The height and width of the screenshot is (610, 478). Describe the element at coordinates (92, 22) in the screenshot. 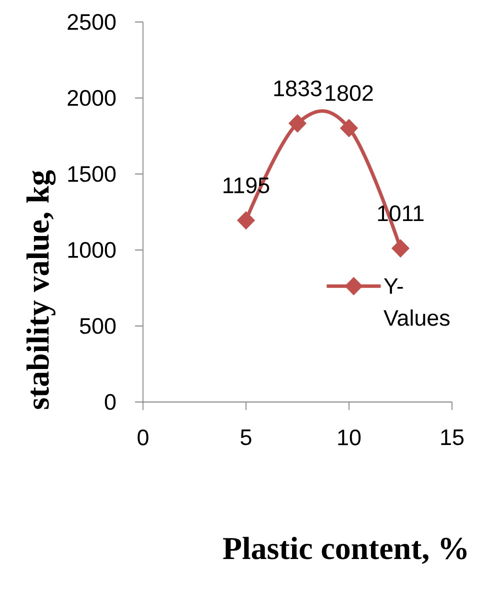

I see `y-tick-label: 2500` at that location.